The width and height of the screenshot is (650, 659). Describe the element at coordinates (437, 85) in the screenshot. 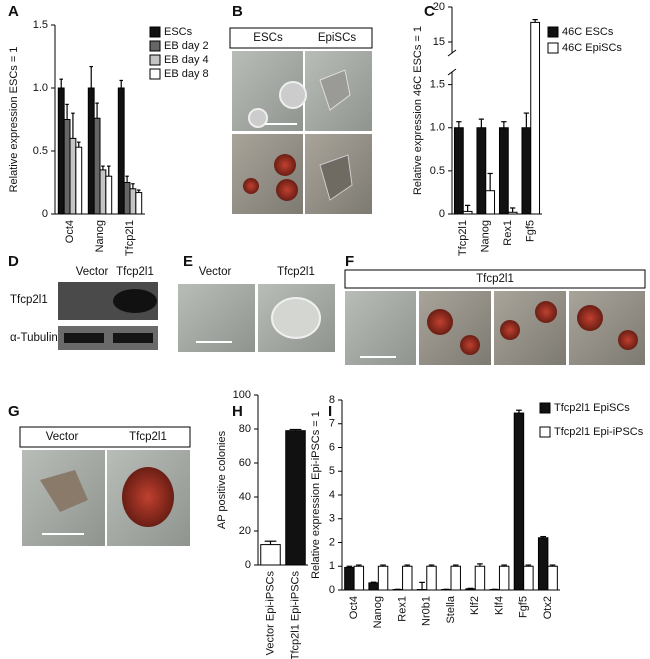

I see `y-tick-label: 1.5` at that location.